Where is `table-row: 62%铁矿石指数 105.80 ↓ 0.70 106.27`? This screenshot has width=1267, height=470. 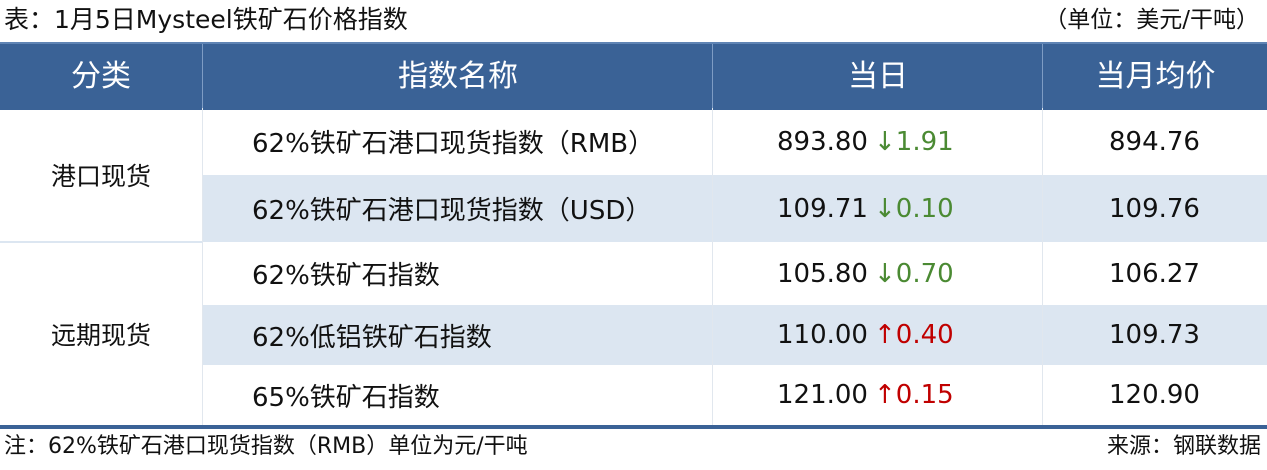 table-row: 62%铁矿石指数 105.80 ↓ 0.70 106.27 is located at coordinates (734, 273).